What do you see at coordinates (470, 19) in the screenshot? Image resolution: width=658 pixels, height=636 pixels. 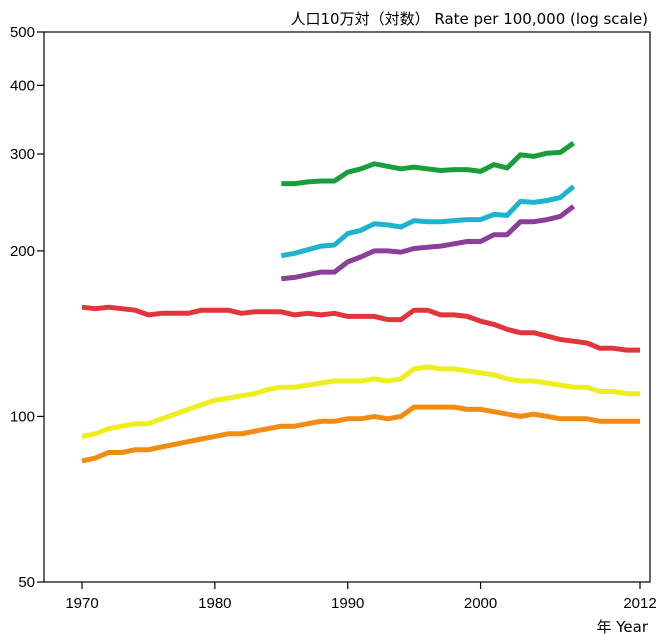 I see `y-axis-title: 人口10万対（対数） Rate per 100,000 (log scale)` at bounding box center [470, 19].